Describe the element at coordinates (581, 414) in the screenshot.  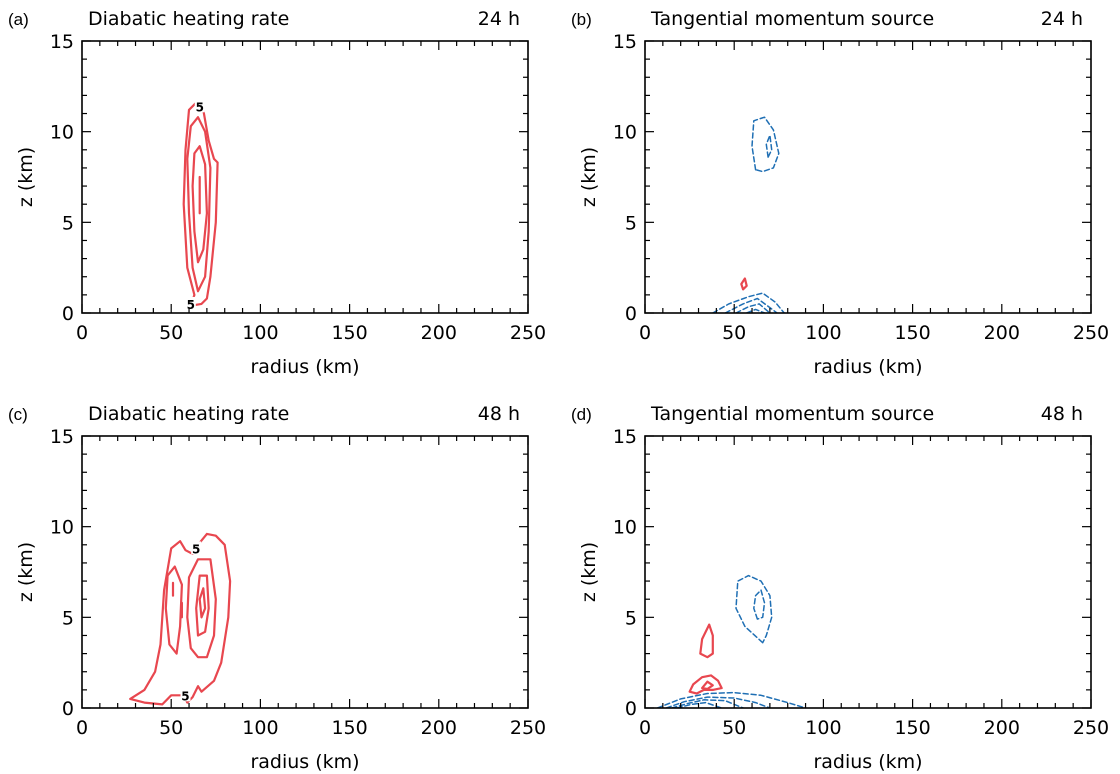
I see `panel-label: (d)` at that location.